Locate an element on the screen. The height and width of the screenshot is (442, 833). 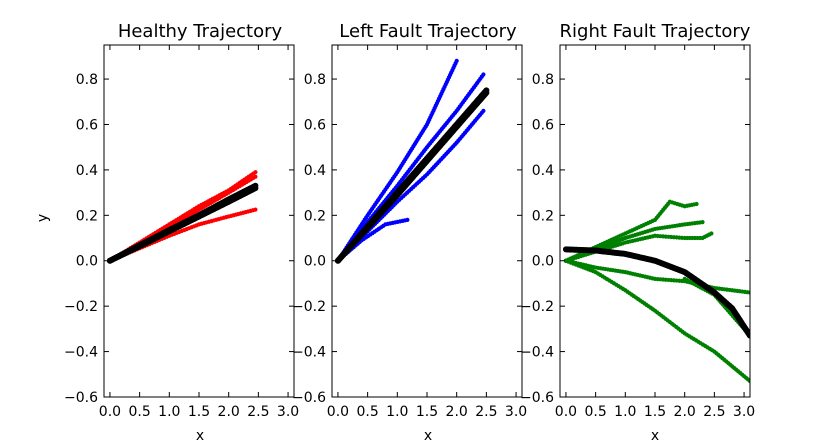
series-group-right-fault is located at coordinates (656, 291).